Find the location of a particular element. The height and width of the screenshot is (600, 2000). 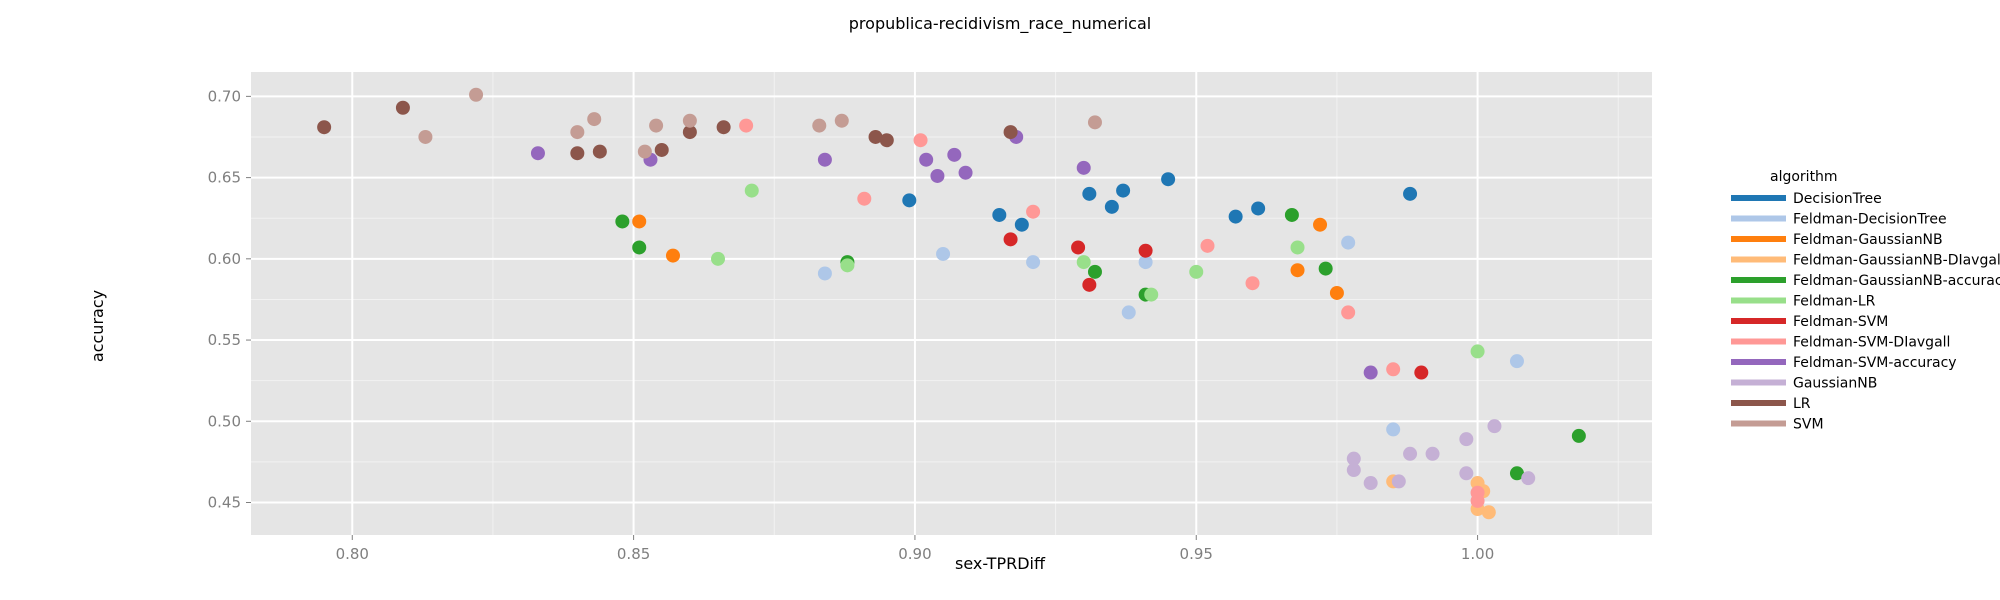

y-axis: 0.45 0.50 0.55 0.60 0.65 0.70 is located at coordinates (229, 299).